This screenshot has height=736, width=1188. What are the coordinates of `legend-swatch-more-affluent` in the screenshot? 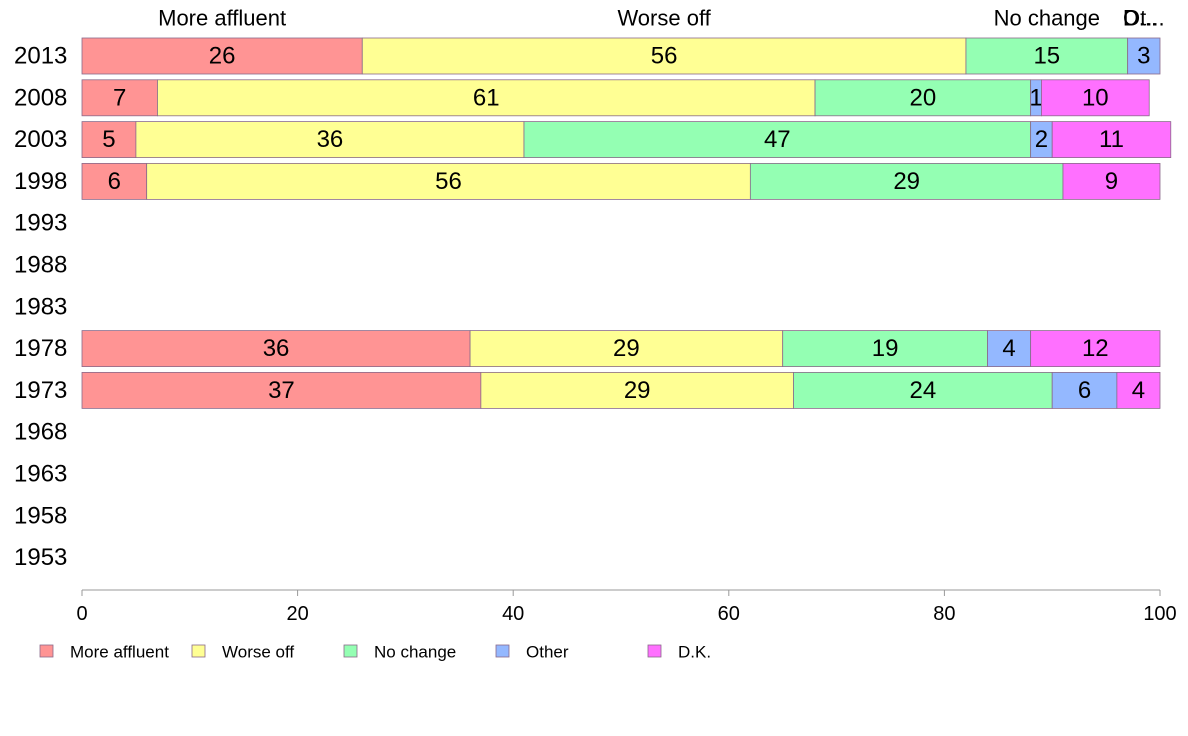 It's located at (46, 651).